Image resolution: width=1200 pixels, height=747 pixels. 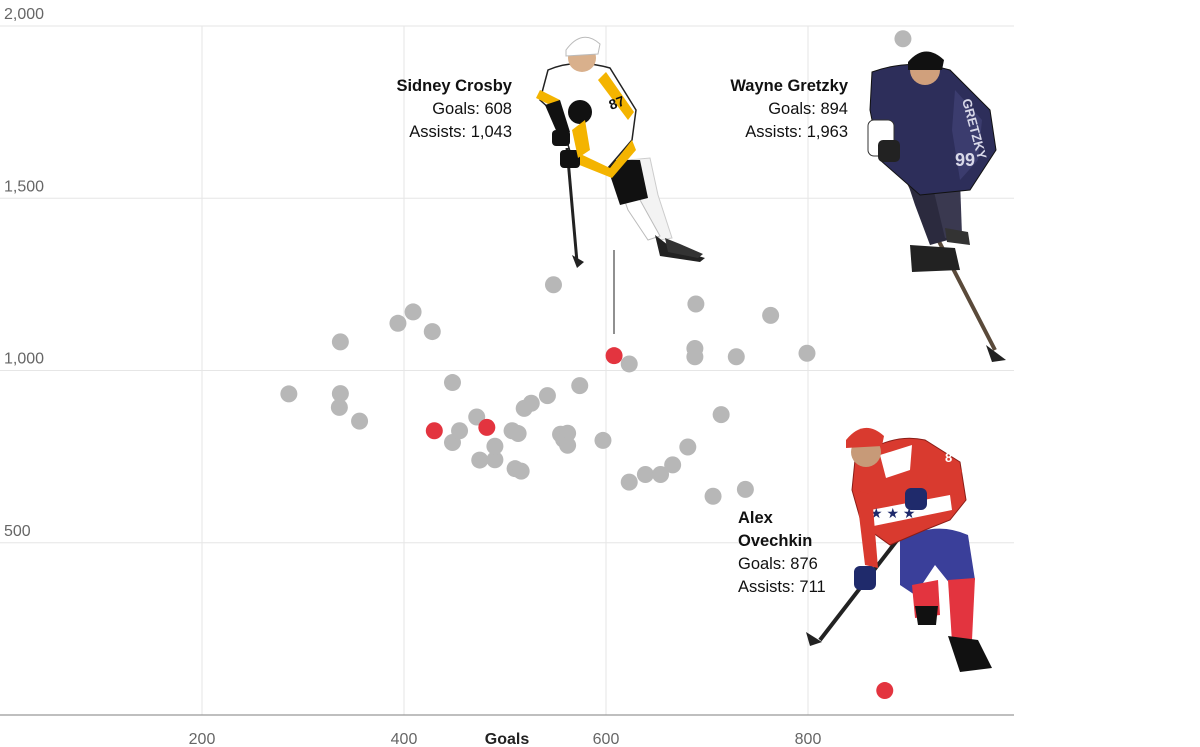 I want to click on annotation-assists: Assists: 711, so click(x=782, y=587).